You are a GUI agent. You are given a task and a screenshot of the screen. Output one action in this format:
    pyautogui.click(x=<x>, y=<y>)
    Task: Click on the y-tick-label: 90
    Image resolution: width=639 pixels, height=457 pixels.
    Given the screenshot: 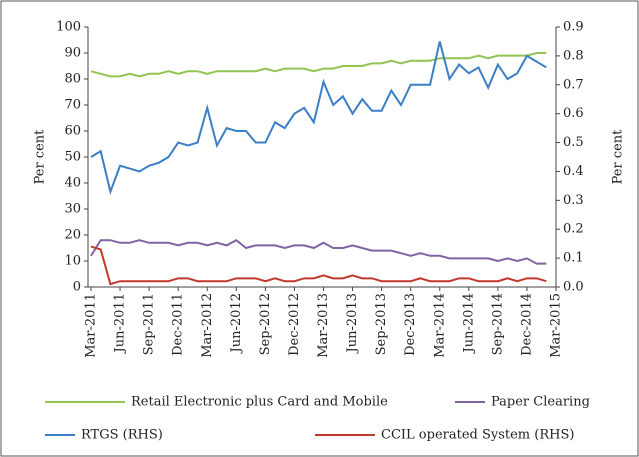 What is the action you would take?
    pyautogui.click(x=72, y=53)
    